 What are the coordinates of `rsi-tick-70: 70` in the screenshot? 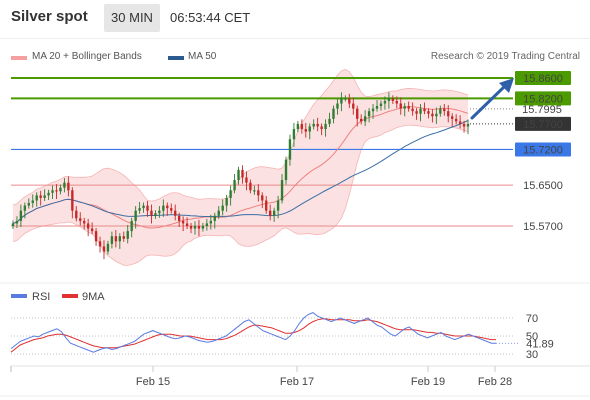 It's located at (532, 319).